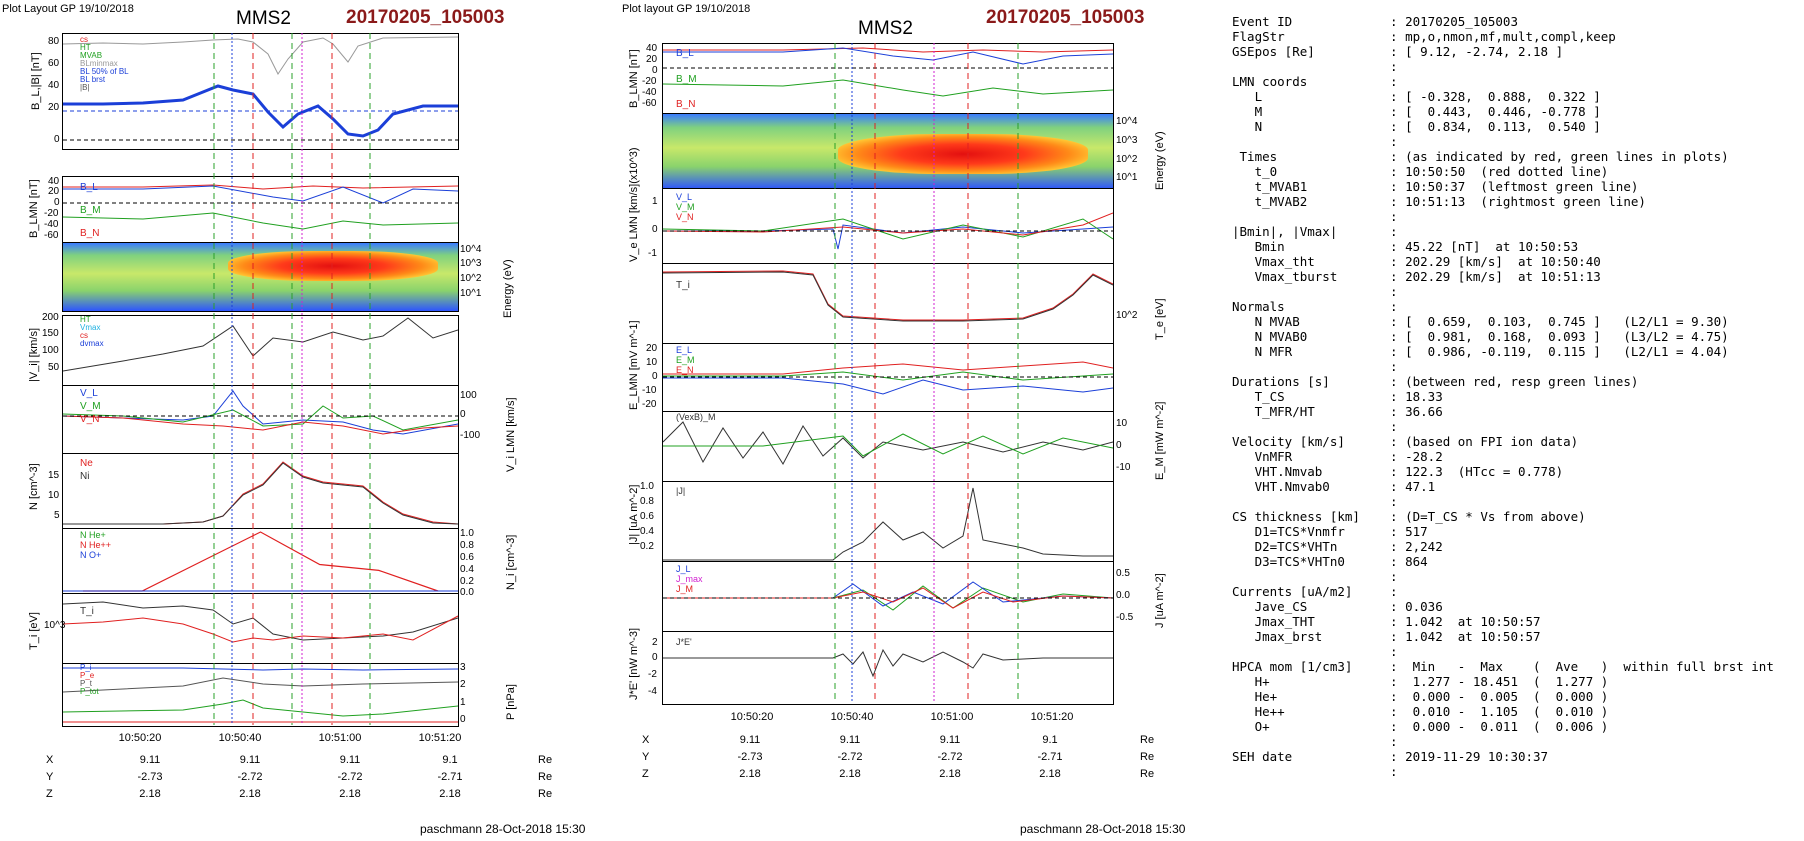 Image resolution: width=1804 pixels, height=841 pixels. Describe the element at coordinates (1386, 636) in the screenshot. I see `summary-row: Jmax_brst : 1.042 at 10:50:57` at that location.